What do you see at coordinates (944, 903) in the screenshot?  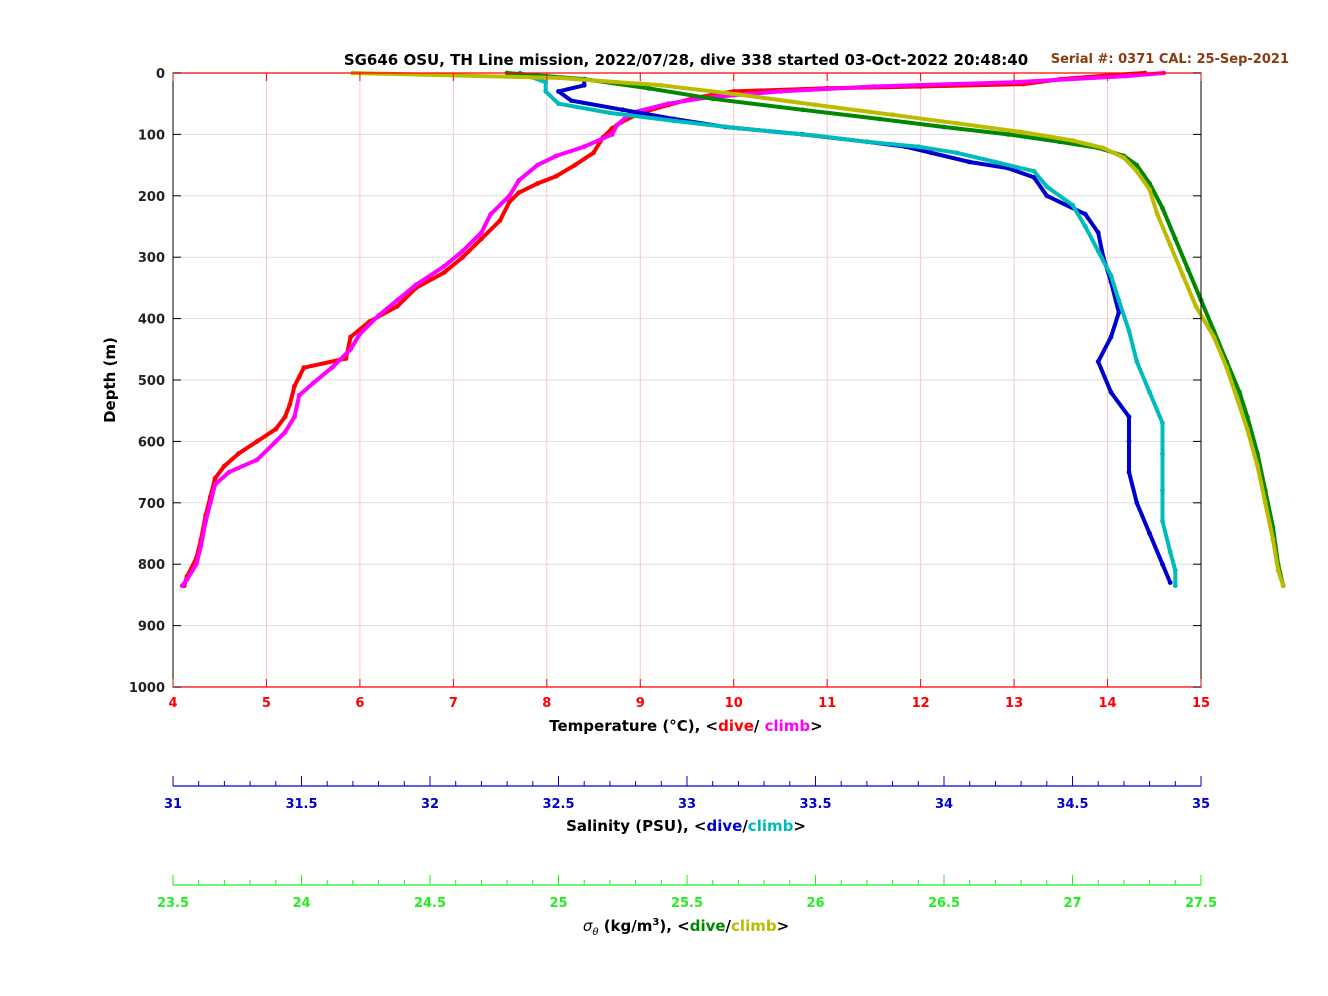 I see `sigma-tick-label: 26.5` at bounding box center [944, 903].